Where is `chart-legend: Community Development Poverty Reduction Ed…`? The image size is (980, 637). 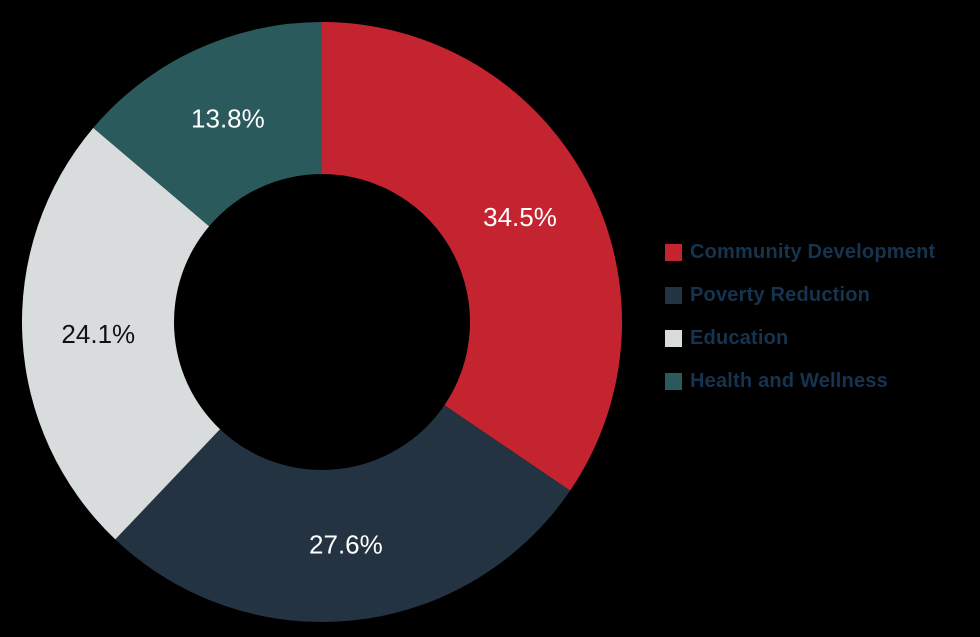 chart-legend: Community Development Poverty Reduction Ed… is located at coordinates (800, 316).